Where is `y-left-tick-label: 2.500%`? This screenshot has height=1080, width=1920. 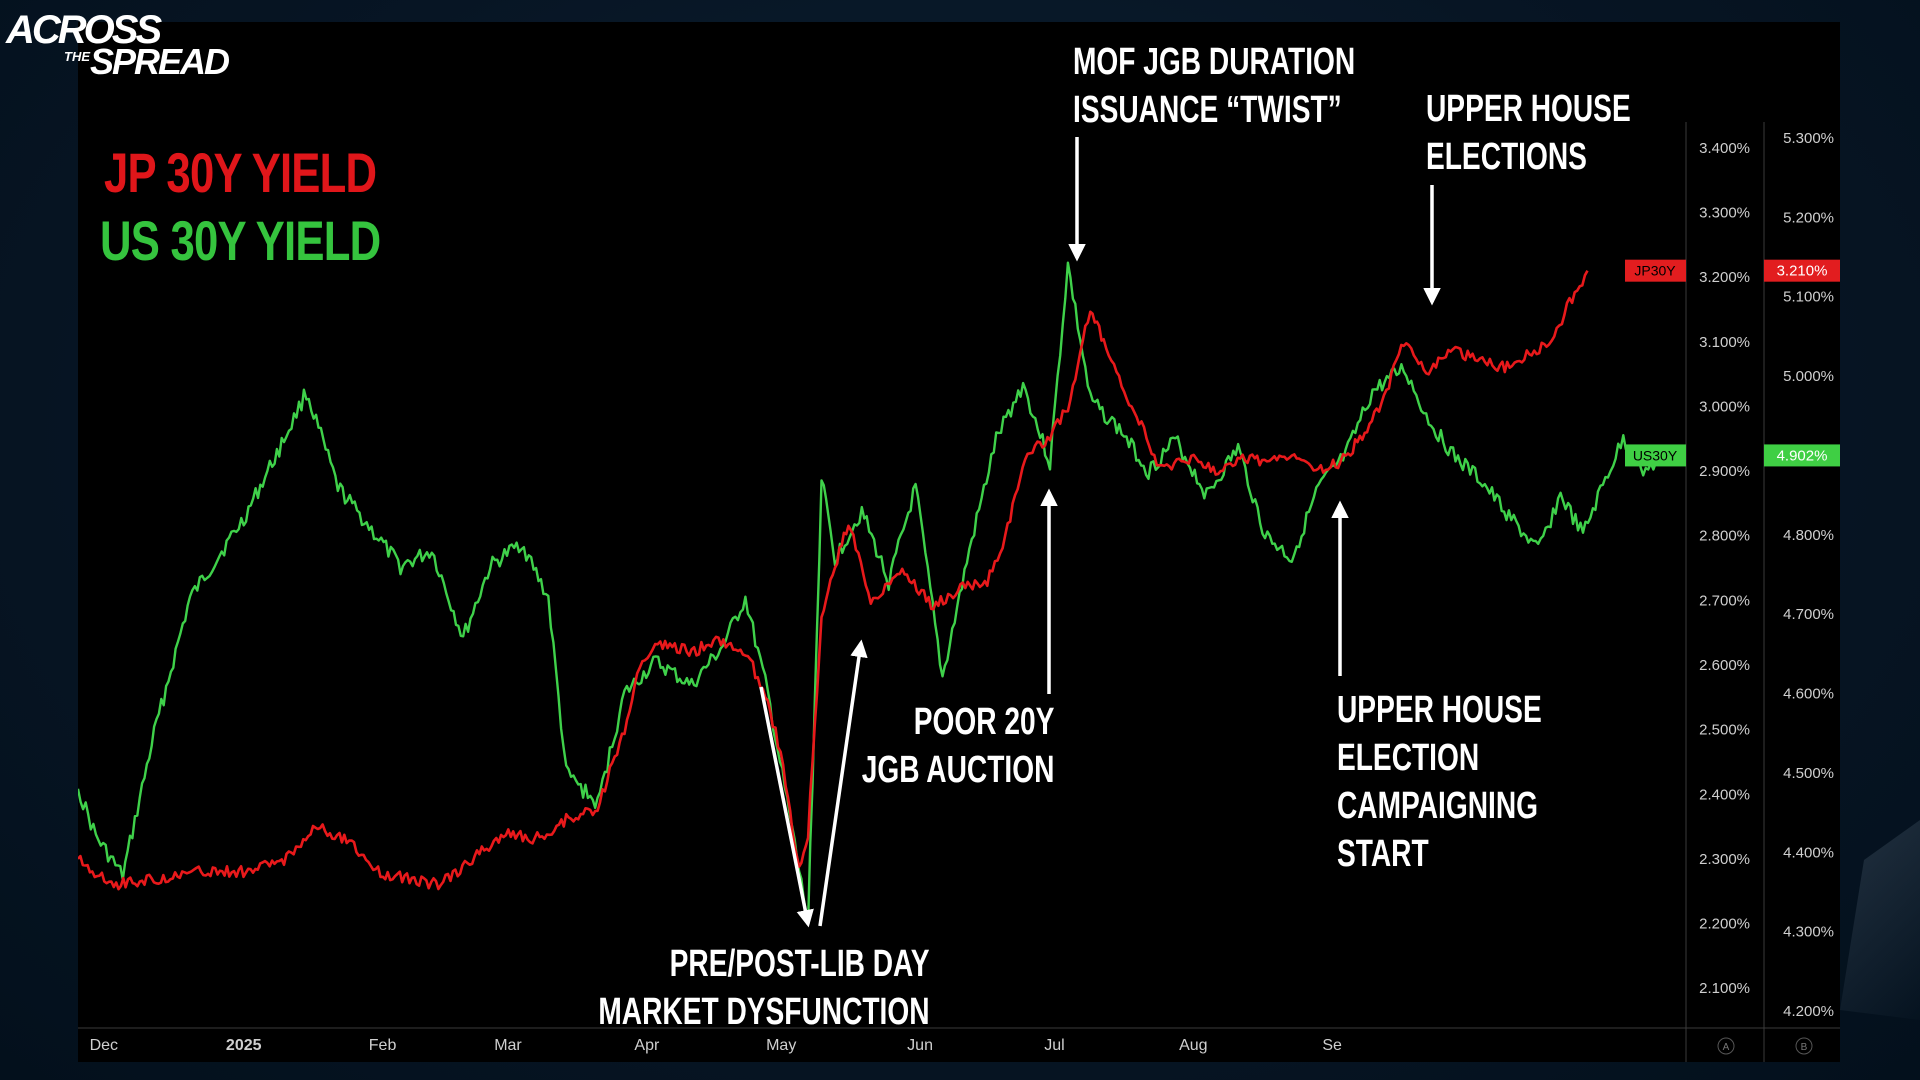 y-left-tick-label: 2.500% is located at coordinates (1724, 730).